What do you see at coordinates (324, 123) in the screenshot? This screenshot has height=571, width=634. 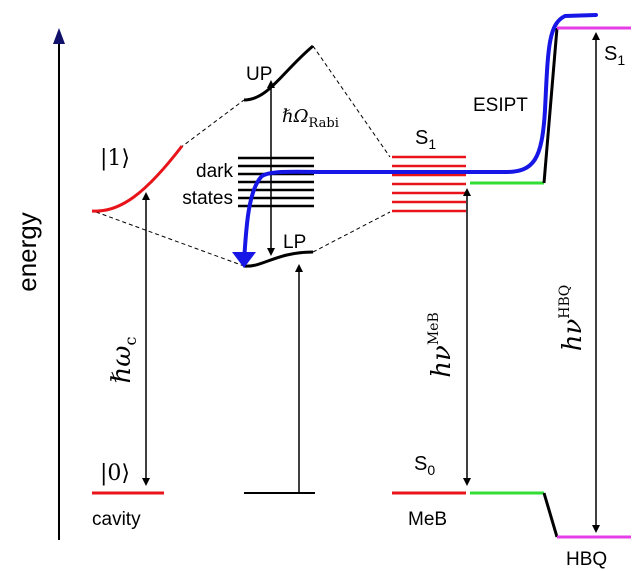 I see `rabi-frequency-sub: Rabi` at bounding box center [324, 123].